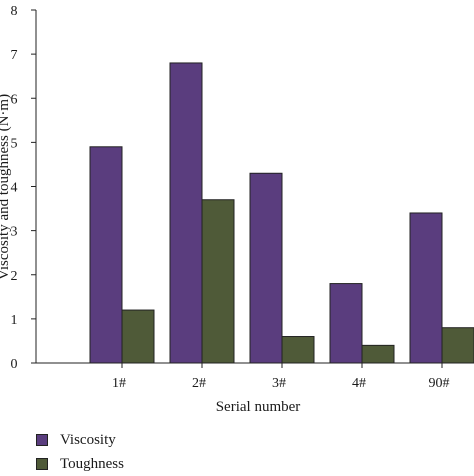 The height and width of the screenshot is (476, 474). I want to click on legend-label-toughness: Toughness, so click(92, 463).